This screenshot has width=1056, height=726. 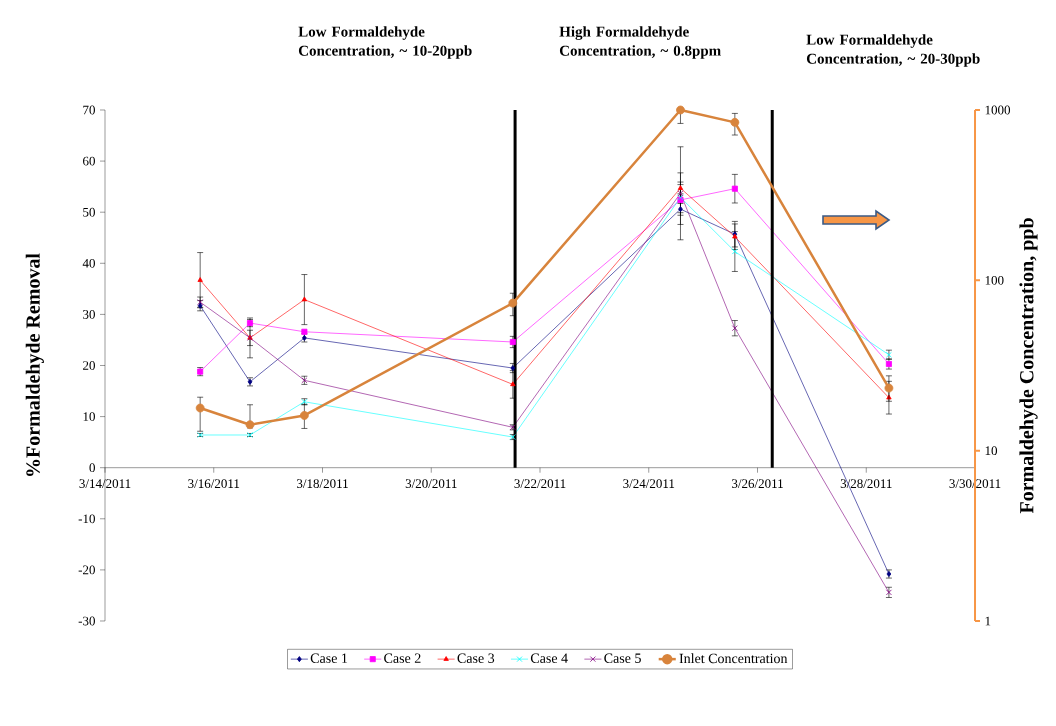 I want to click on y-tick-label: 20, so click(x=89, y=365).